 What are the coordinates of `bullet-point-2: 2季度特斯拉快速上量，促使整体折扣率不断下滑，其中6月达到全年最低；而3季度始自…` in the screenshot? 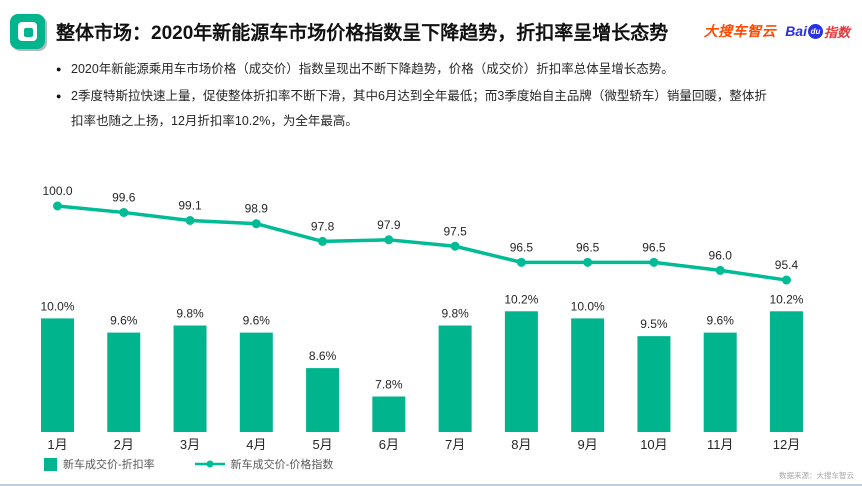 It's located at (416, 109).